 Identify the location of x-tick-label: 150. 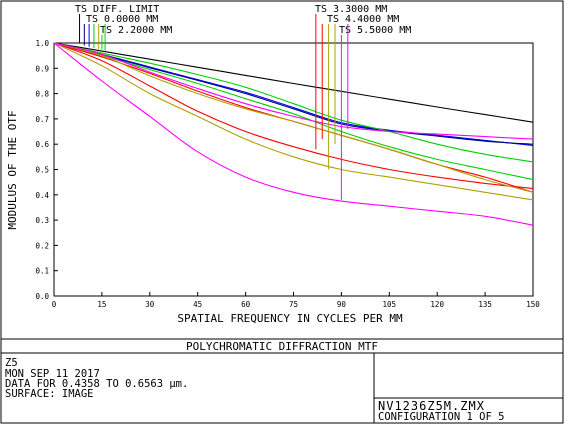
(533, 304).